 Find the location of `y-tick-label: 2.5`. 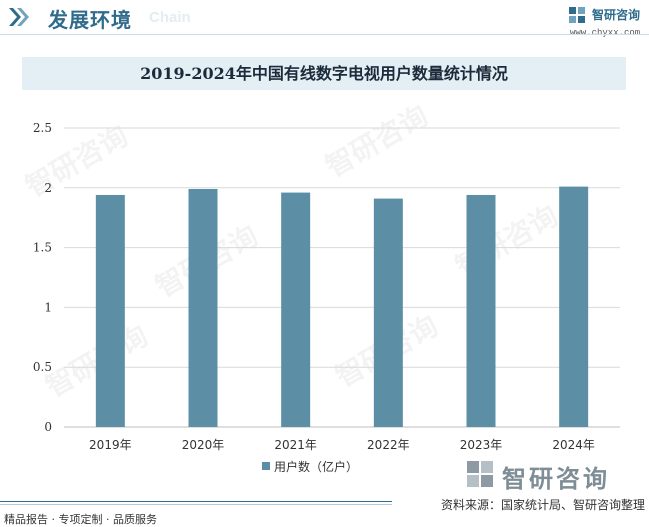

y-tick-label: 2.5 is located at coordinates (42, 128).